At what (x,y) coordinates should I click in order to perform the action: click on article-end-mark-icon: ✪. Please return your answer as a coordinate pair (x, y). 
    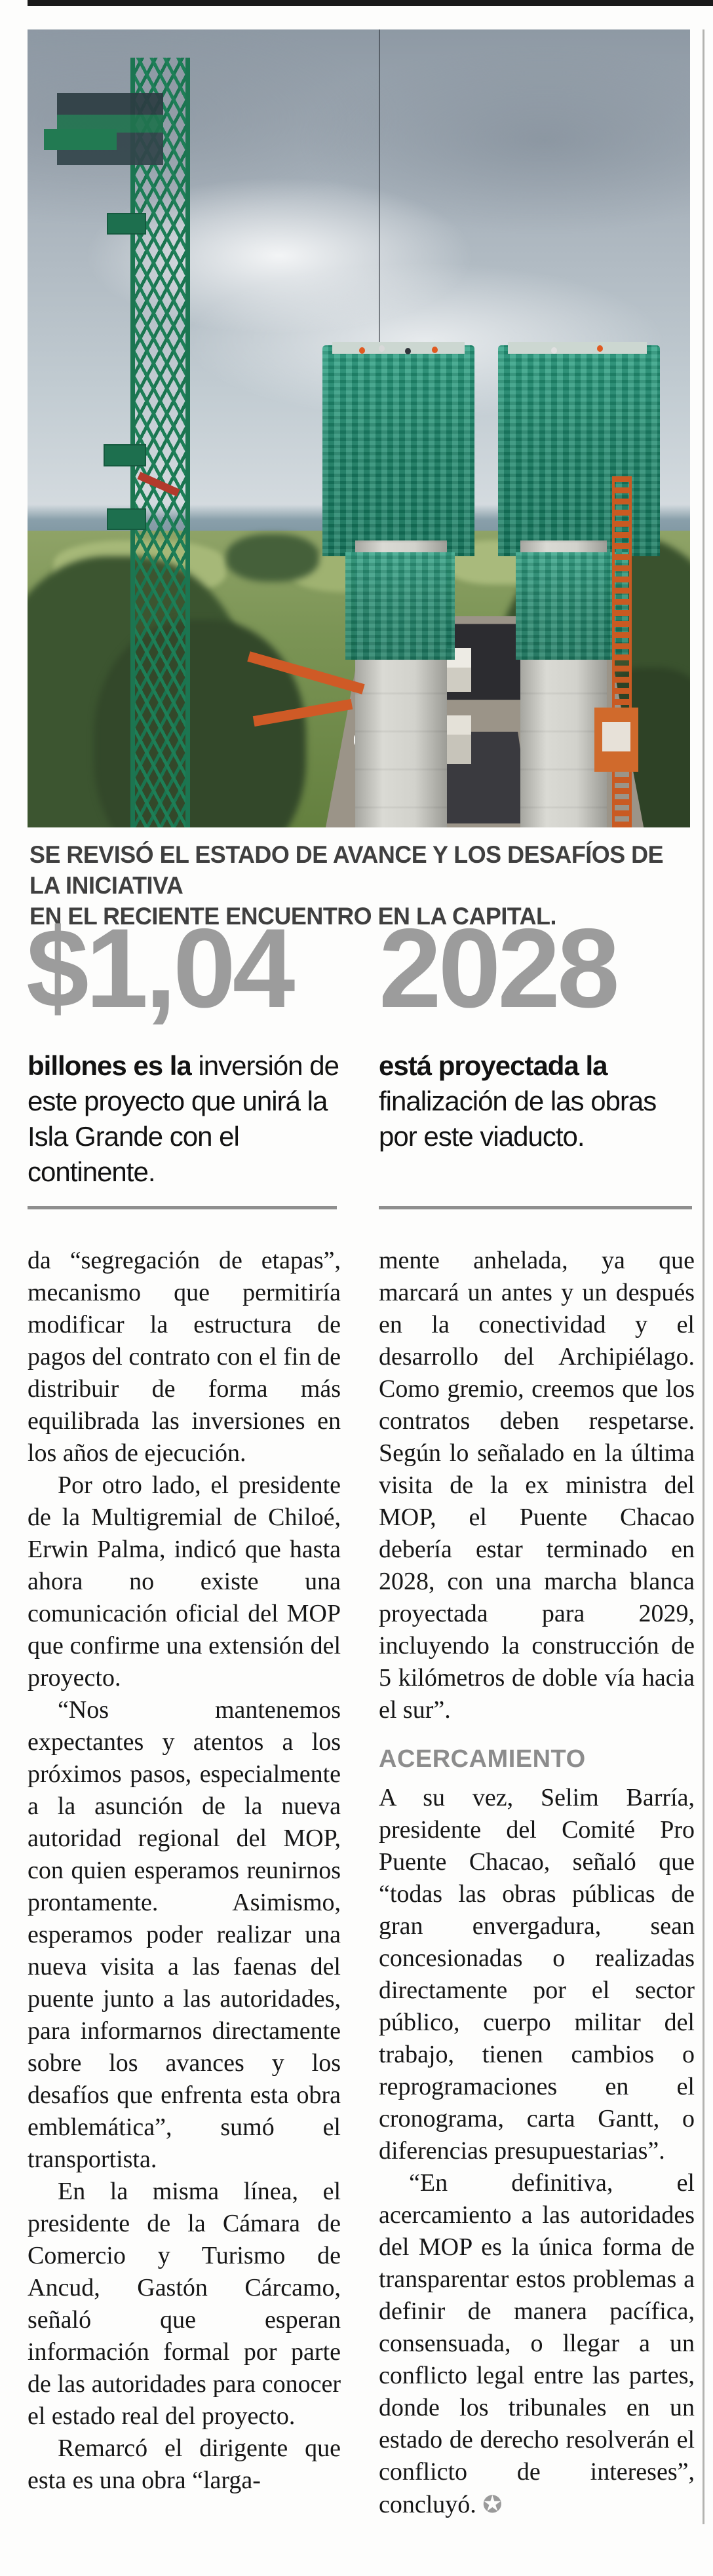
    Looking at the image, I should click on (492, 2504).